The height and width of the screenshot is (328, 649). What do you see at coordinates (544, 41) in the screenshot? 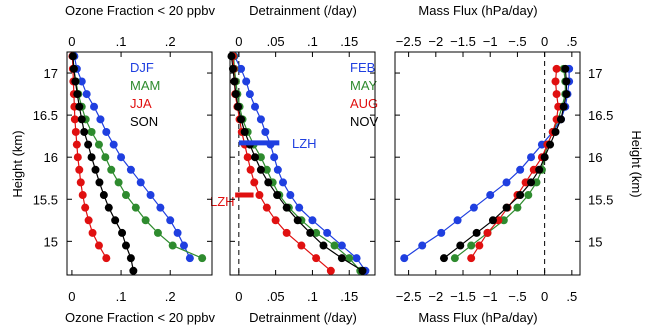
I see `massflux-top-tick-label: 0` at bounding box center [544, 41].